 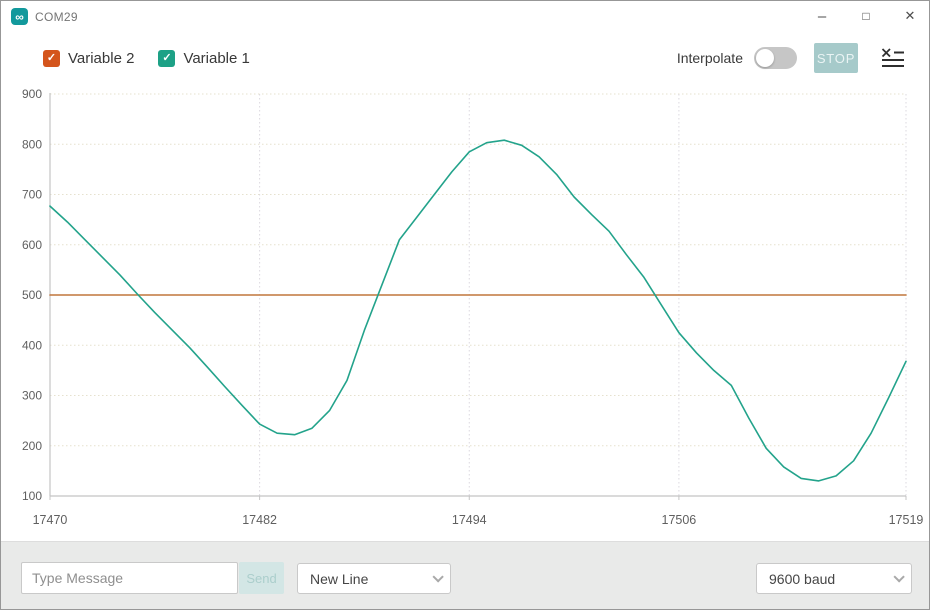 I want to click on window-title: COM29, so click(x=56, y=17).